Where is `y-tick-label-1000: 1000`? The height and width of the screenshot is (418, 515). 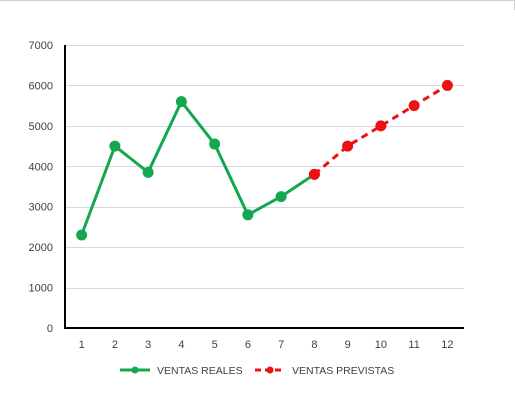
y-tick-label-1000: 1000 is located at coordinates (41, 289).